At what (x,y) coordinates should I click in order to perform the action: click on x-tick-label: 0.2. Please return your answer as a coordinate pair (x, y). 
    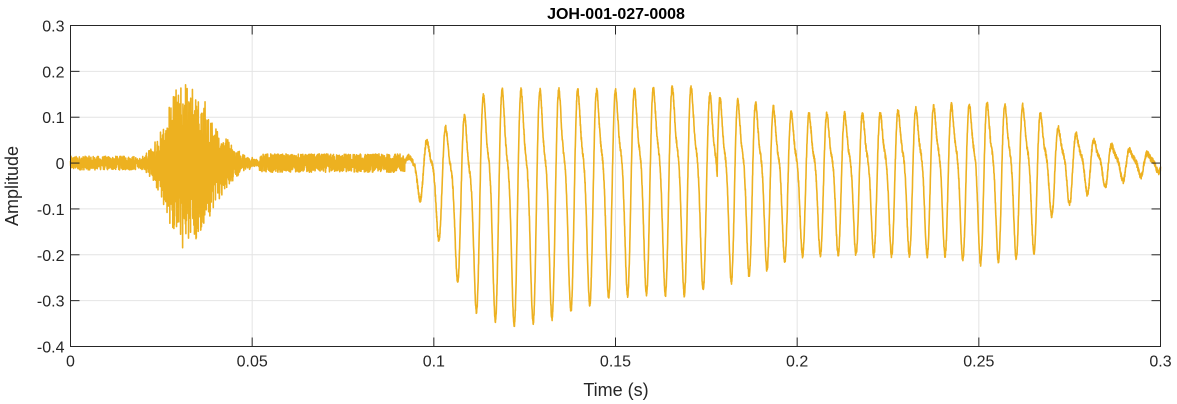
    Looking at the image, I should click on (797, 362).